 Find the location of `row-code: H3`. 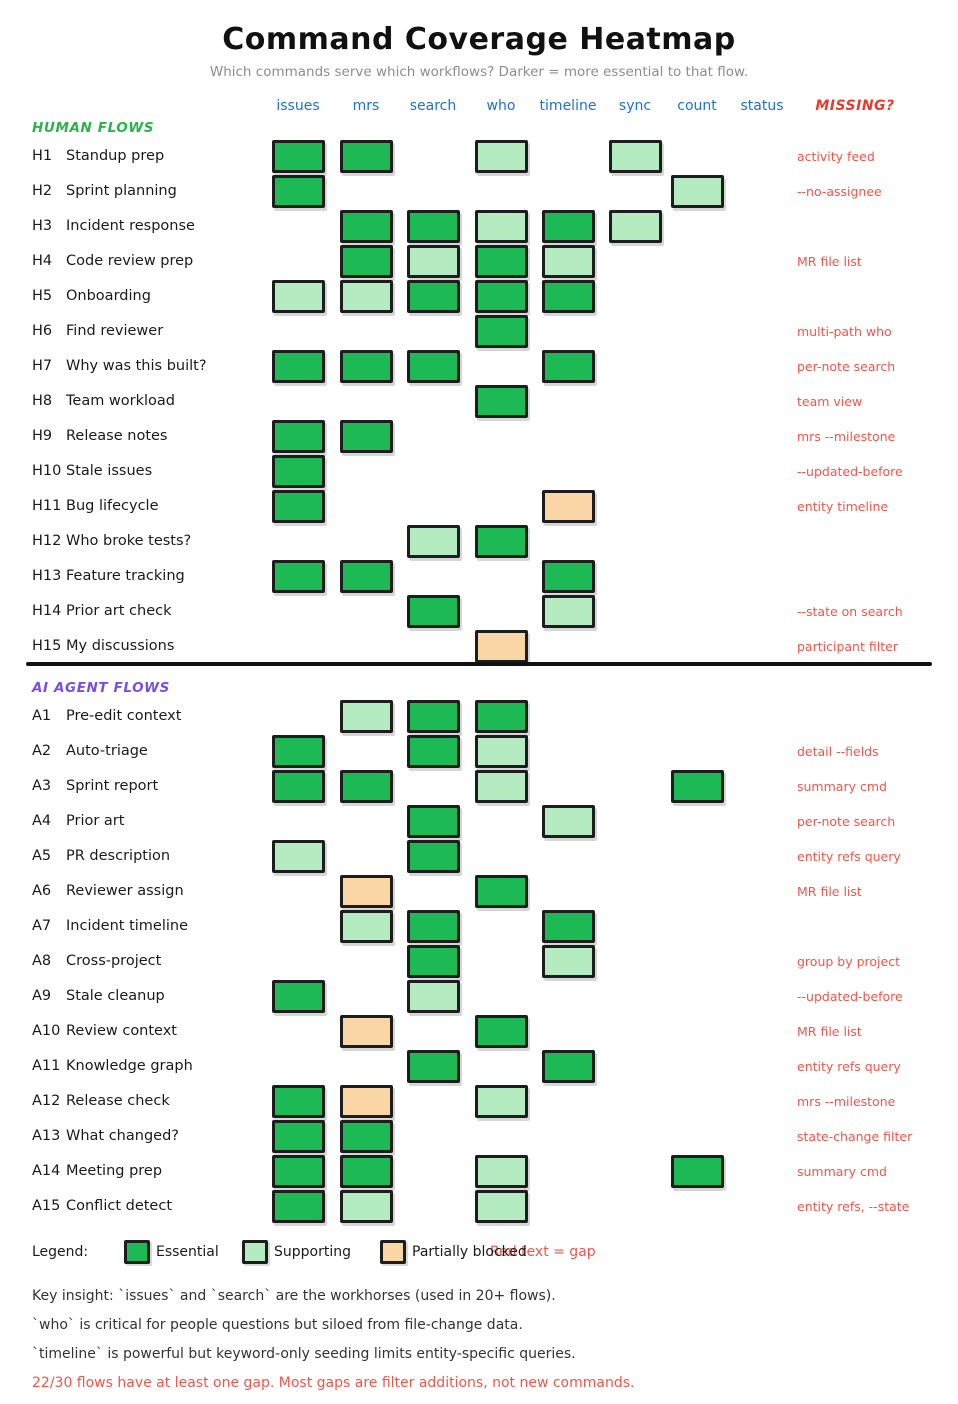

row-code: H3 is located at coordinates (42, 226).